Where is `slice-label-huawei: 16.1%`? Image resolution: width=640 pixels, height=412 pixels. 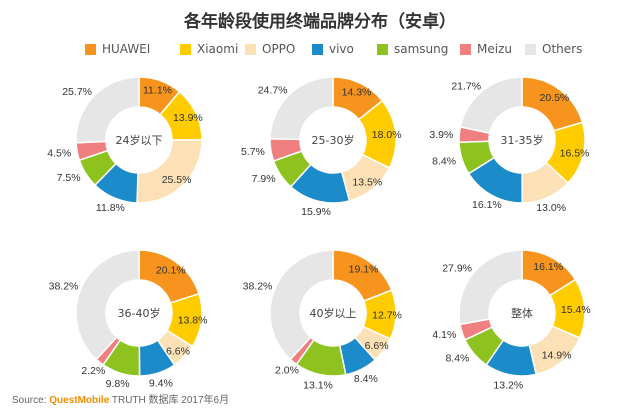
slice-label-huawei: 16.1% is located at coordinates (548, 267).